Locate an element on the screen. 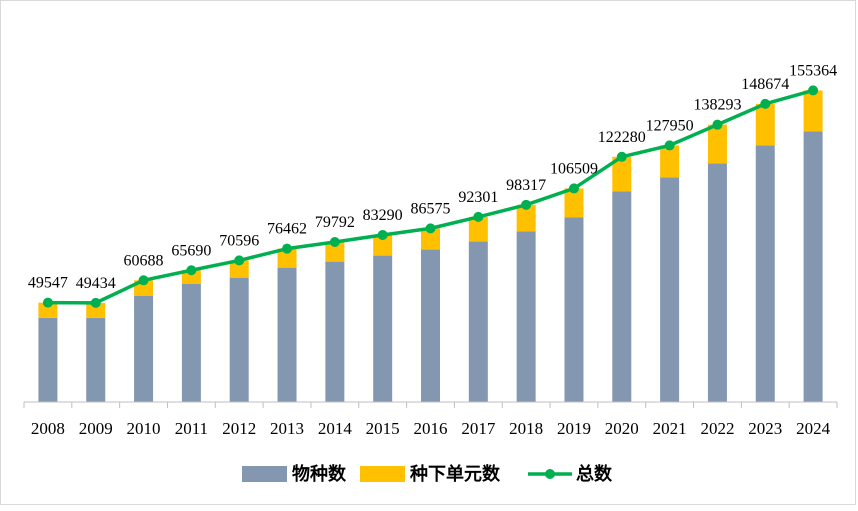 The image size is (858, 511). bar-infraspecific-2024 is located at coordinates (813, 111).